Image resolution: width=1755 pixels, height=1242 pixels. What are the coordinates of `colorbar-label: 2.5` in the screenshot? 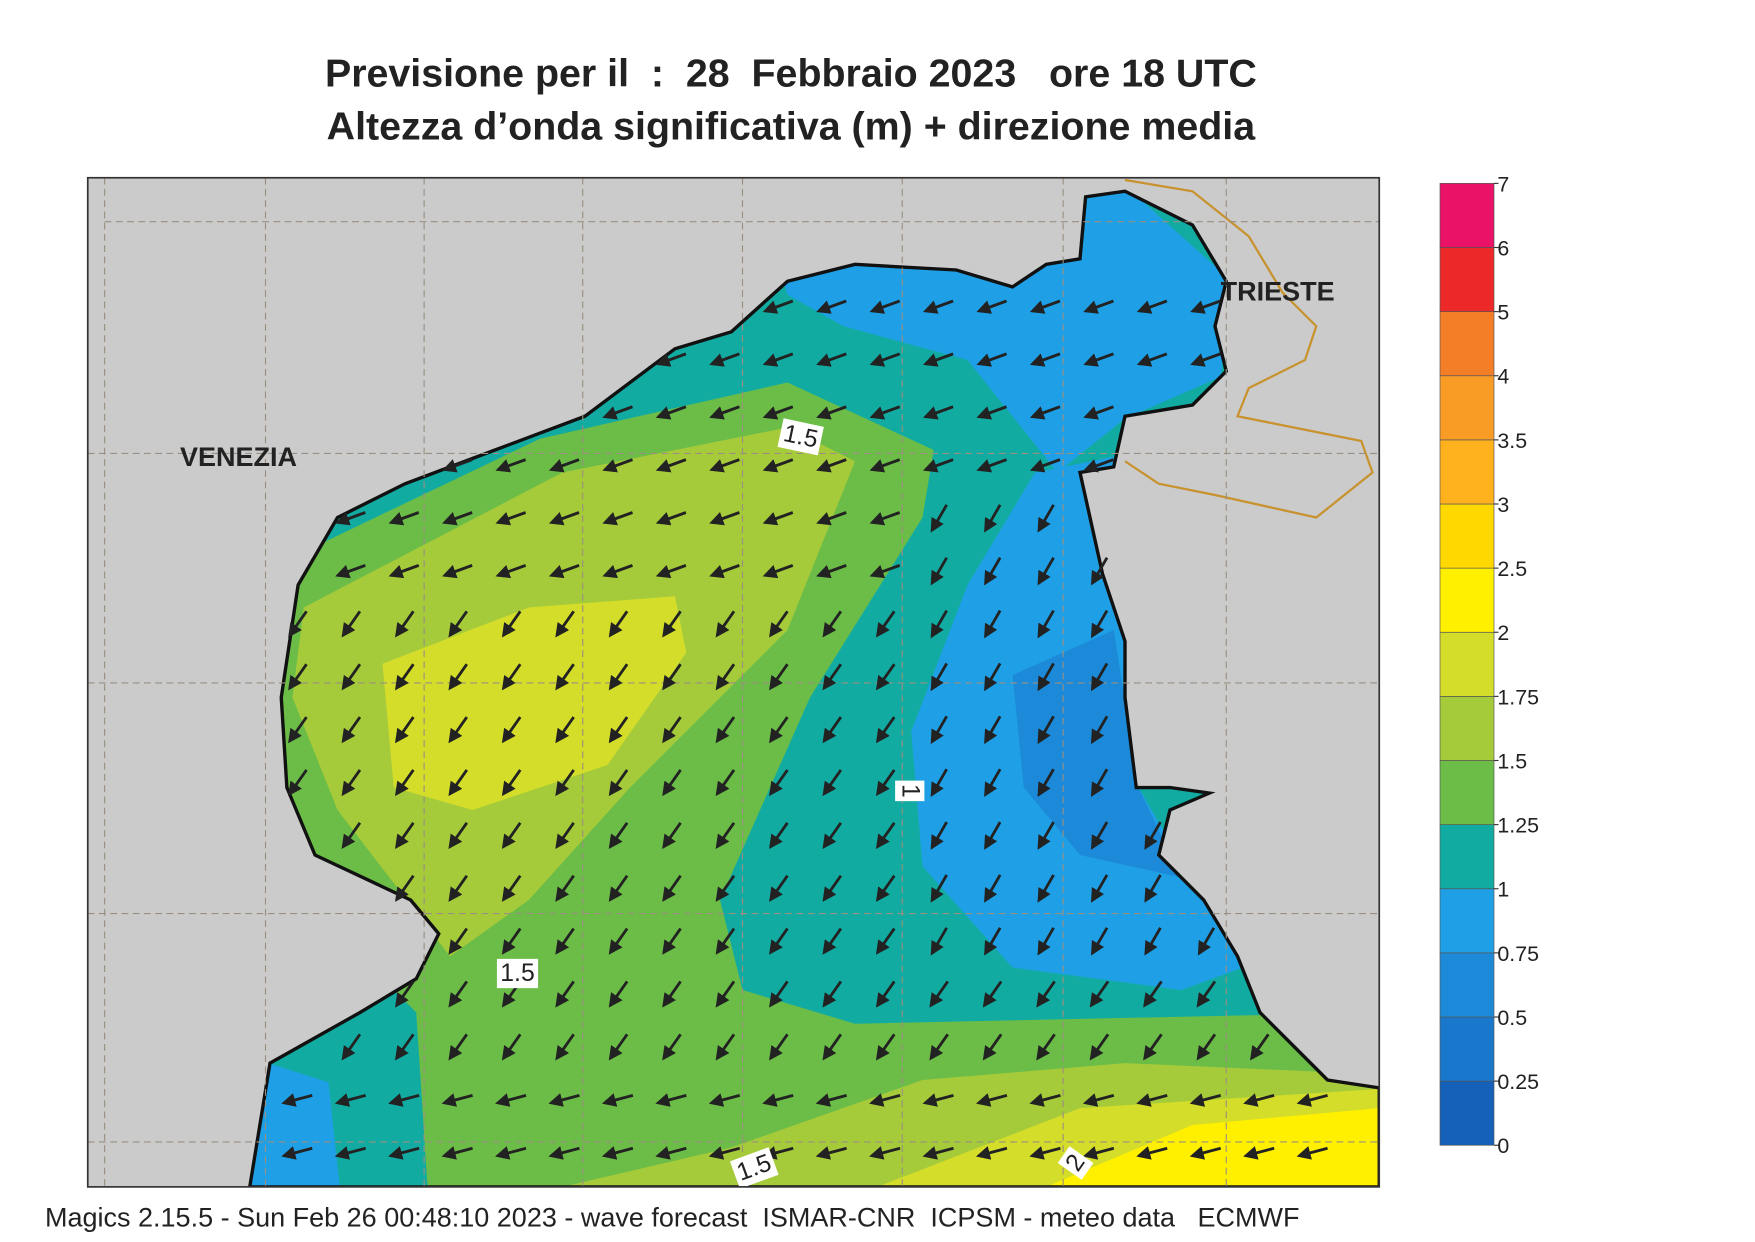 It's located at (1512, 569).